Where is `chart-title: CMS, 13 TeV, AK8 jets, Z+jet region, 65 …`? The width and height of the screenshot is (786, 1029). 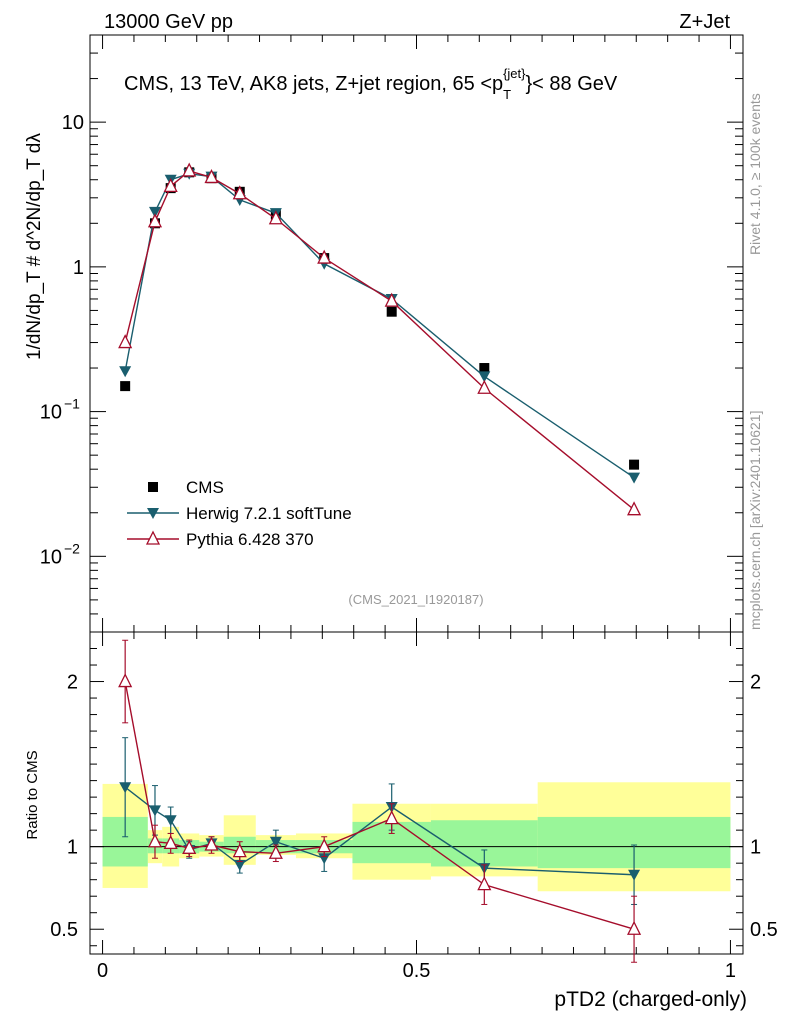
chart-title: CMS, 13 TeV, AK8 jets, Z+jet region, 65 … is located at coordinates (371, 84).